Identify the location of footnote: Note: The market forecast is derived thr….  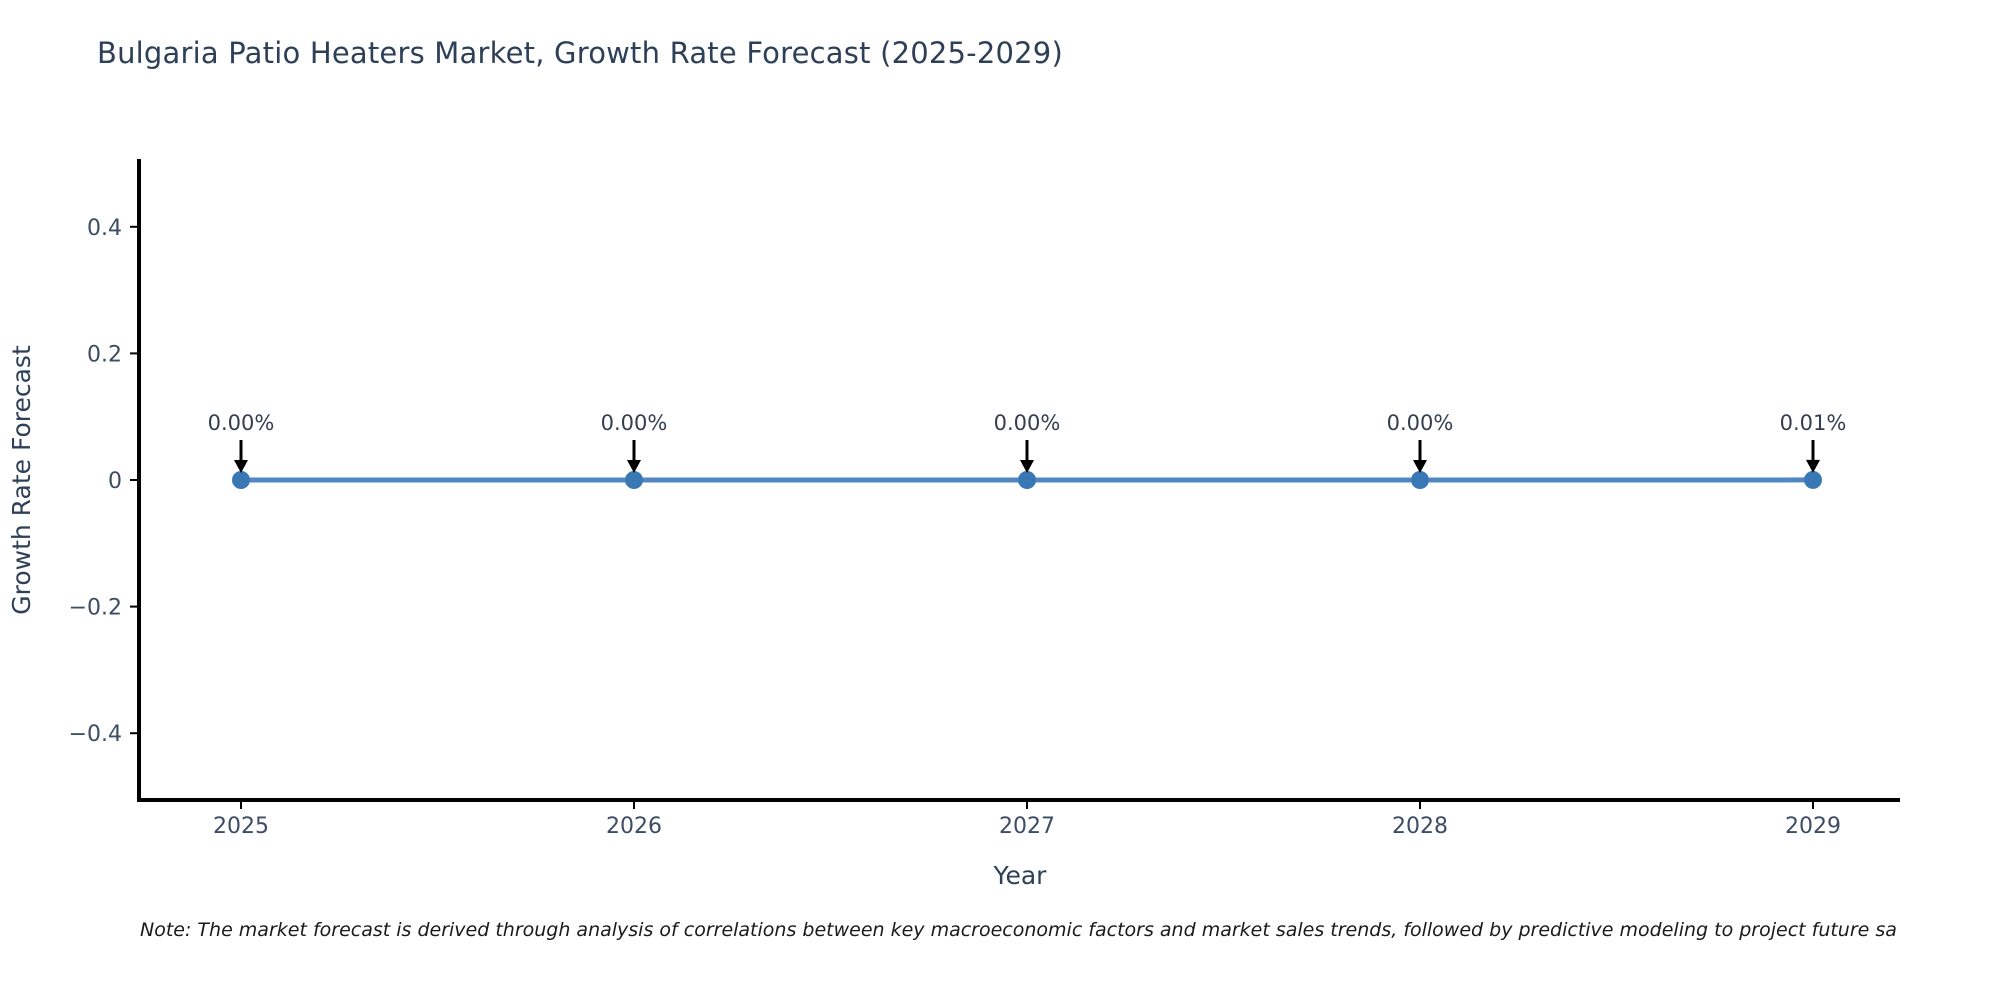
(1018, 930).